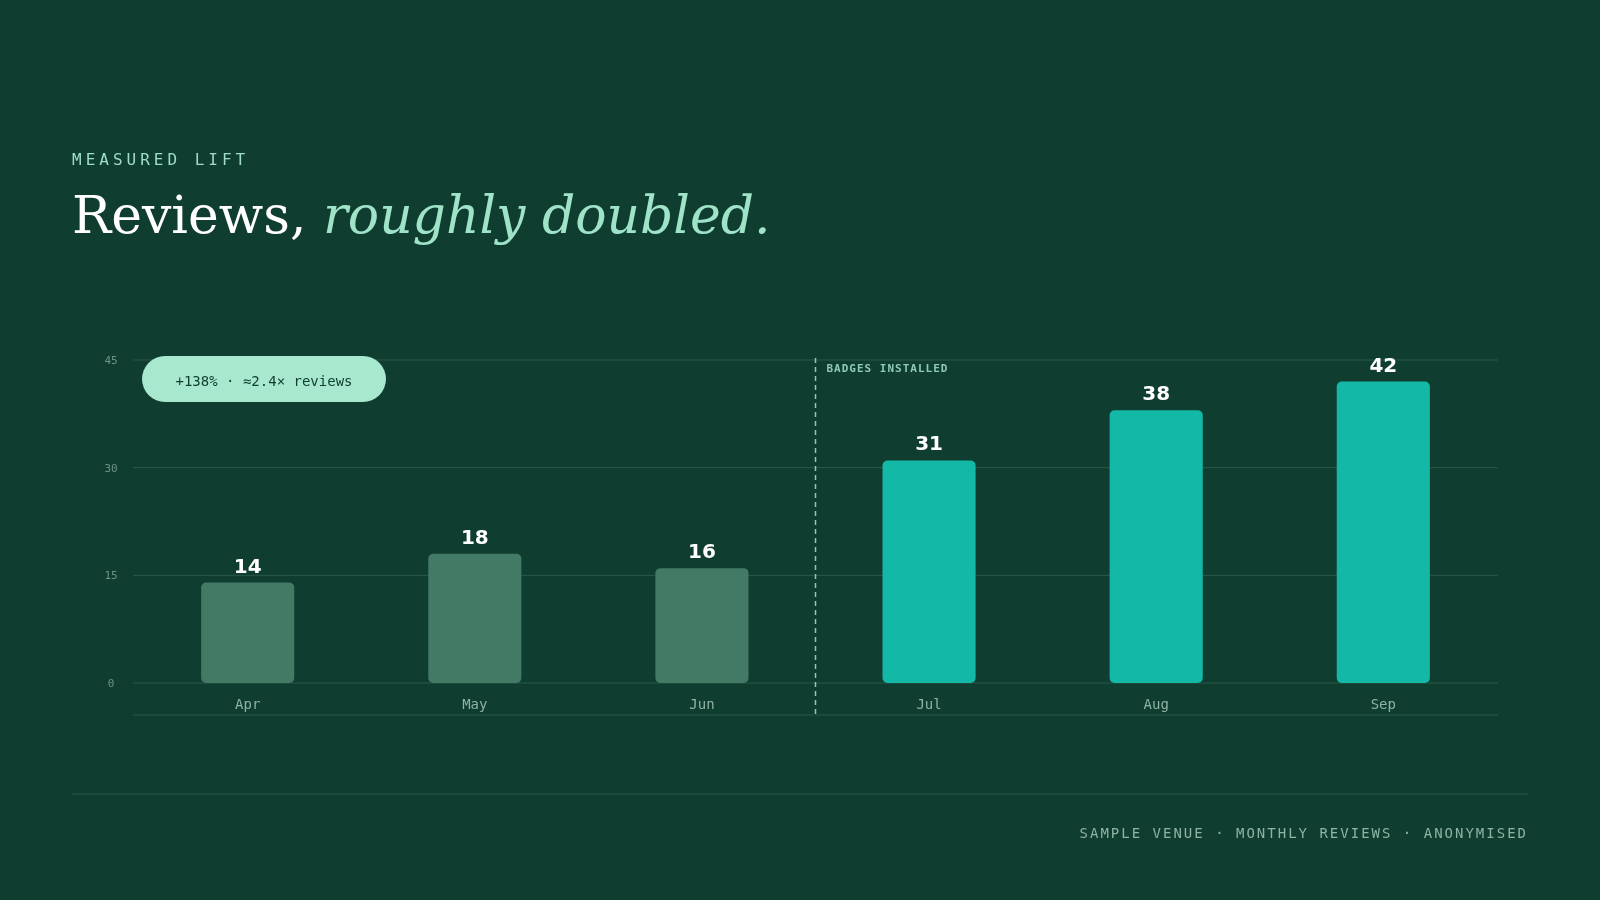 This screenshot has height=900, width=1600. What do you see at coordinates (111, 683) in the screenshot?
I see `y-tick-label: 0` at bounding box center [111, 683].